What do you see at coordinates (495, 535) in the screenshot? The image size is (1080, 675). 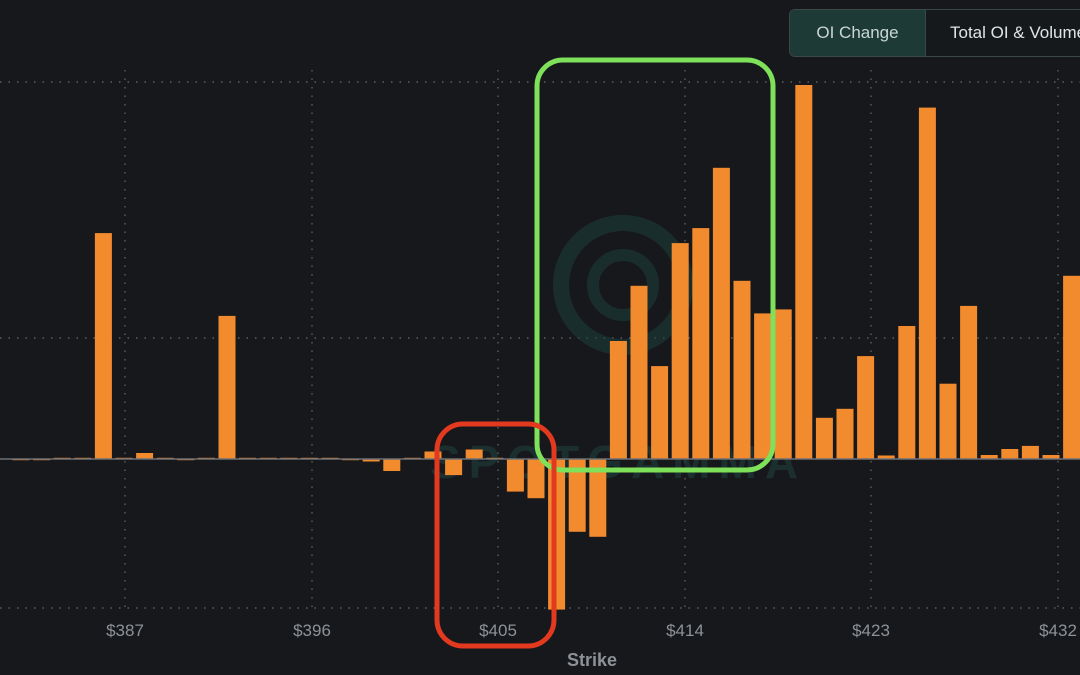 I see `highlight-box-red` at bounding box center [495, 535].